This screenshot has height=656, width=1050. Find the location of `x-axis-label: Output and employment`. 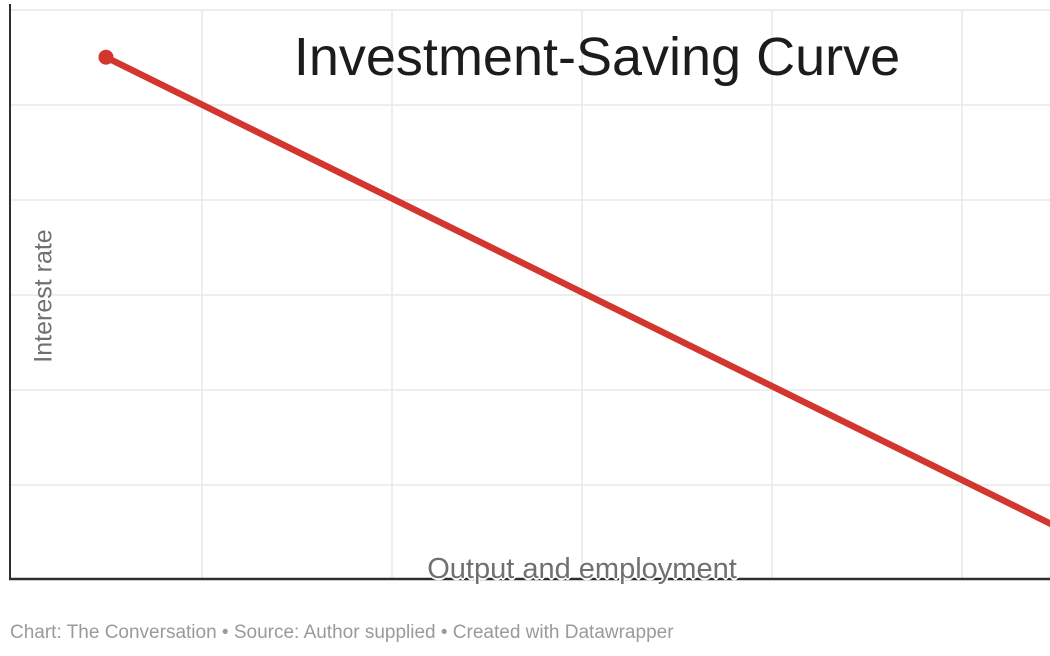

x-axis-label: Output and employment is located at coordinates (582, 569).